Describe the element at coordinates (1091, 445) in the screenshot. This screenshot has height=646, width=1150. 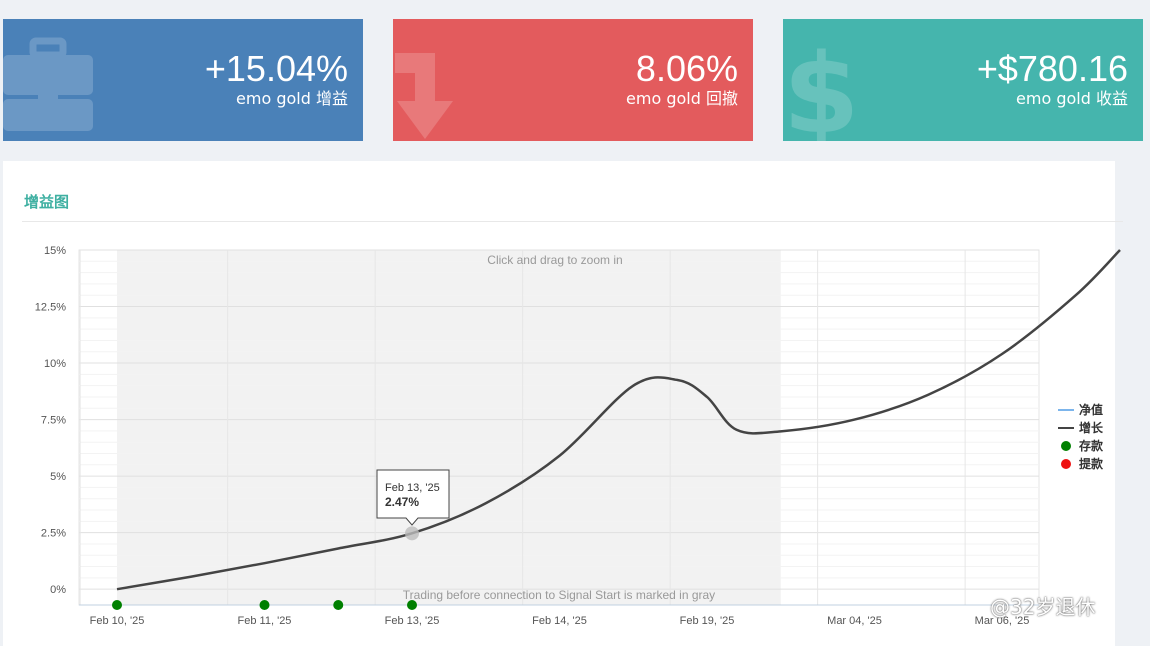
I see `legend-item-label: 存款` at that location.